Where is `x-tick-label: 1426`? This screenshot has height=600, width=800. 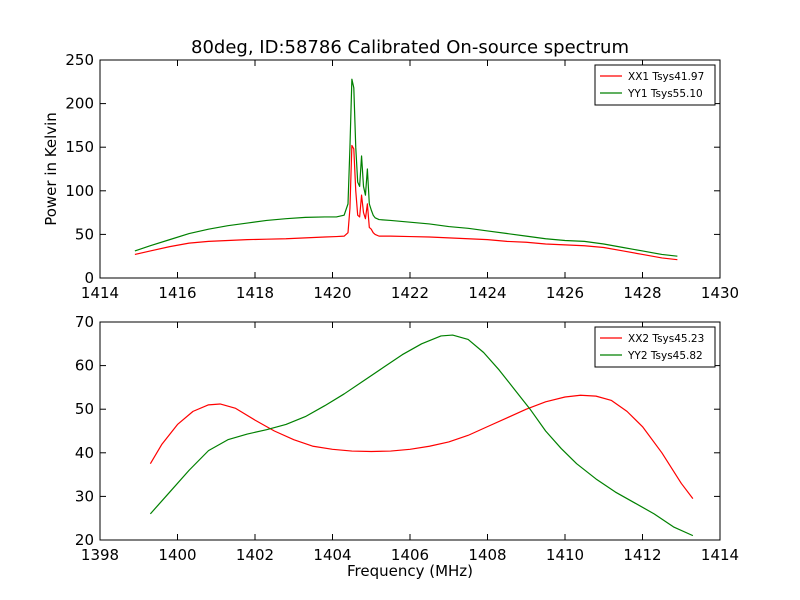
x-tick-label: 1426 is located at coordinates (565, 293).